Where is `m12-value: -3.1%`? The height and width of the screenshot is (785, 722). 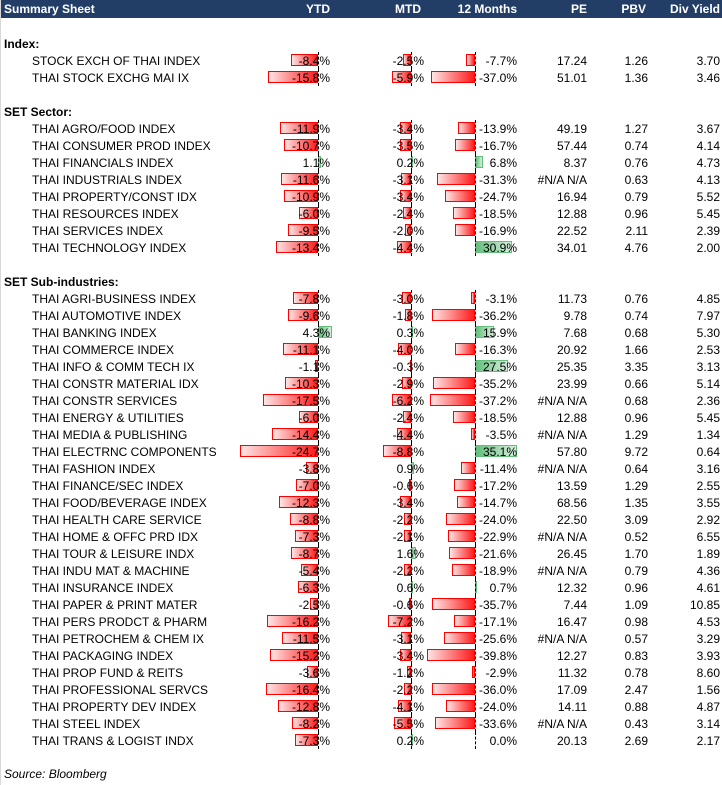 m12-value: -3.1% is located at coordinates (501, 299).